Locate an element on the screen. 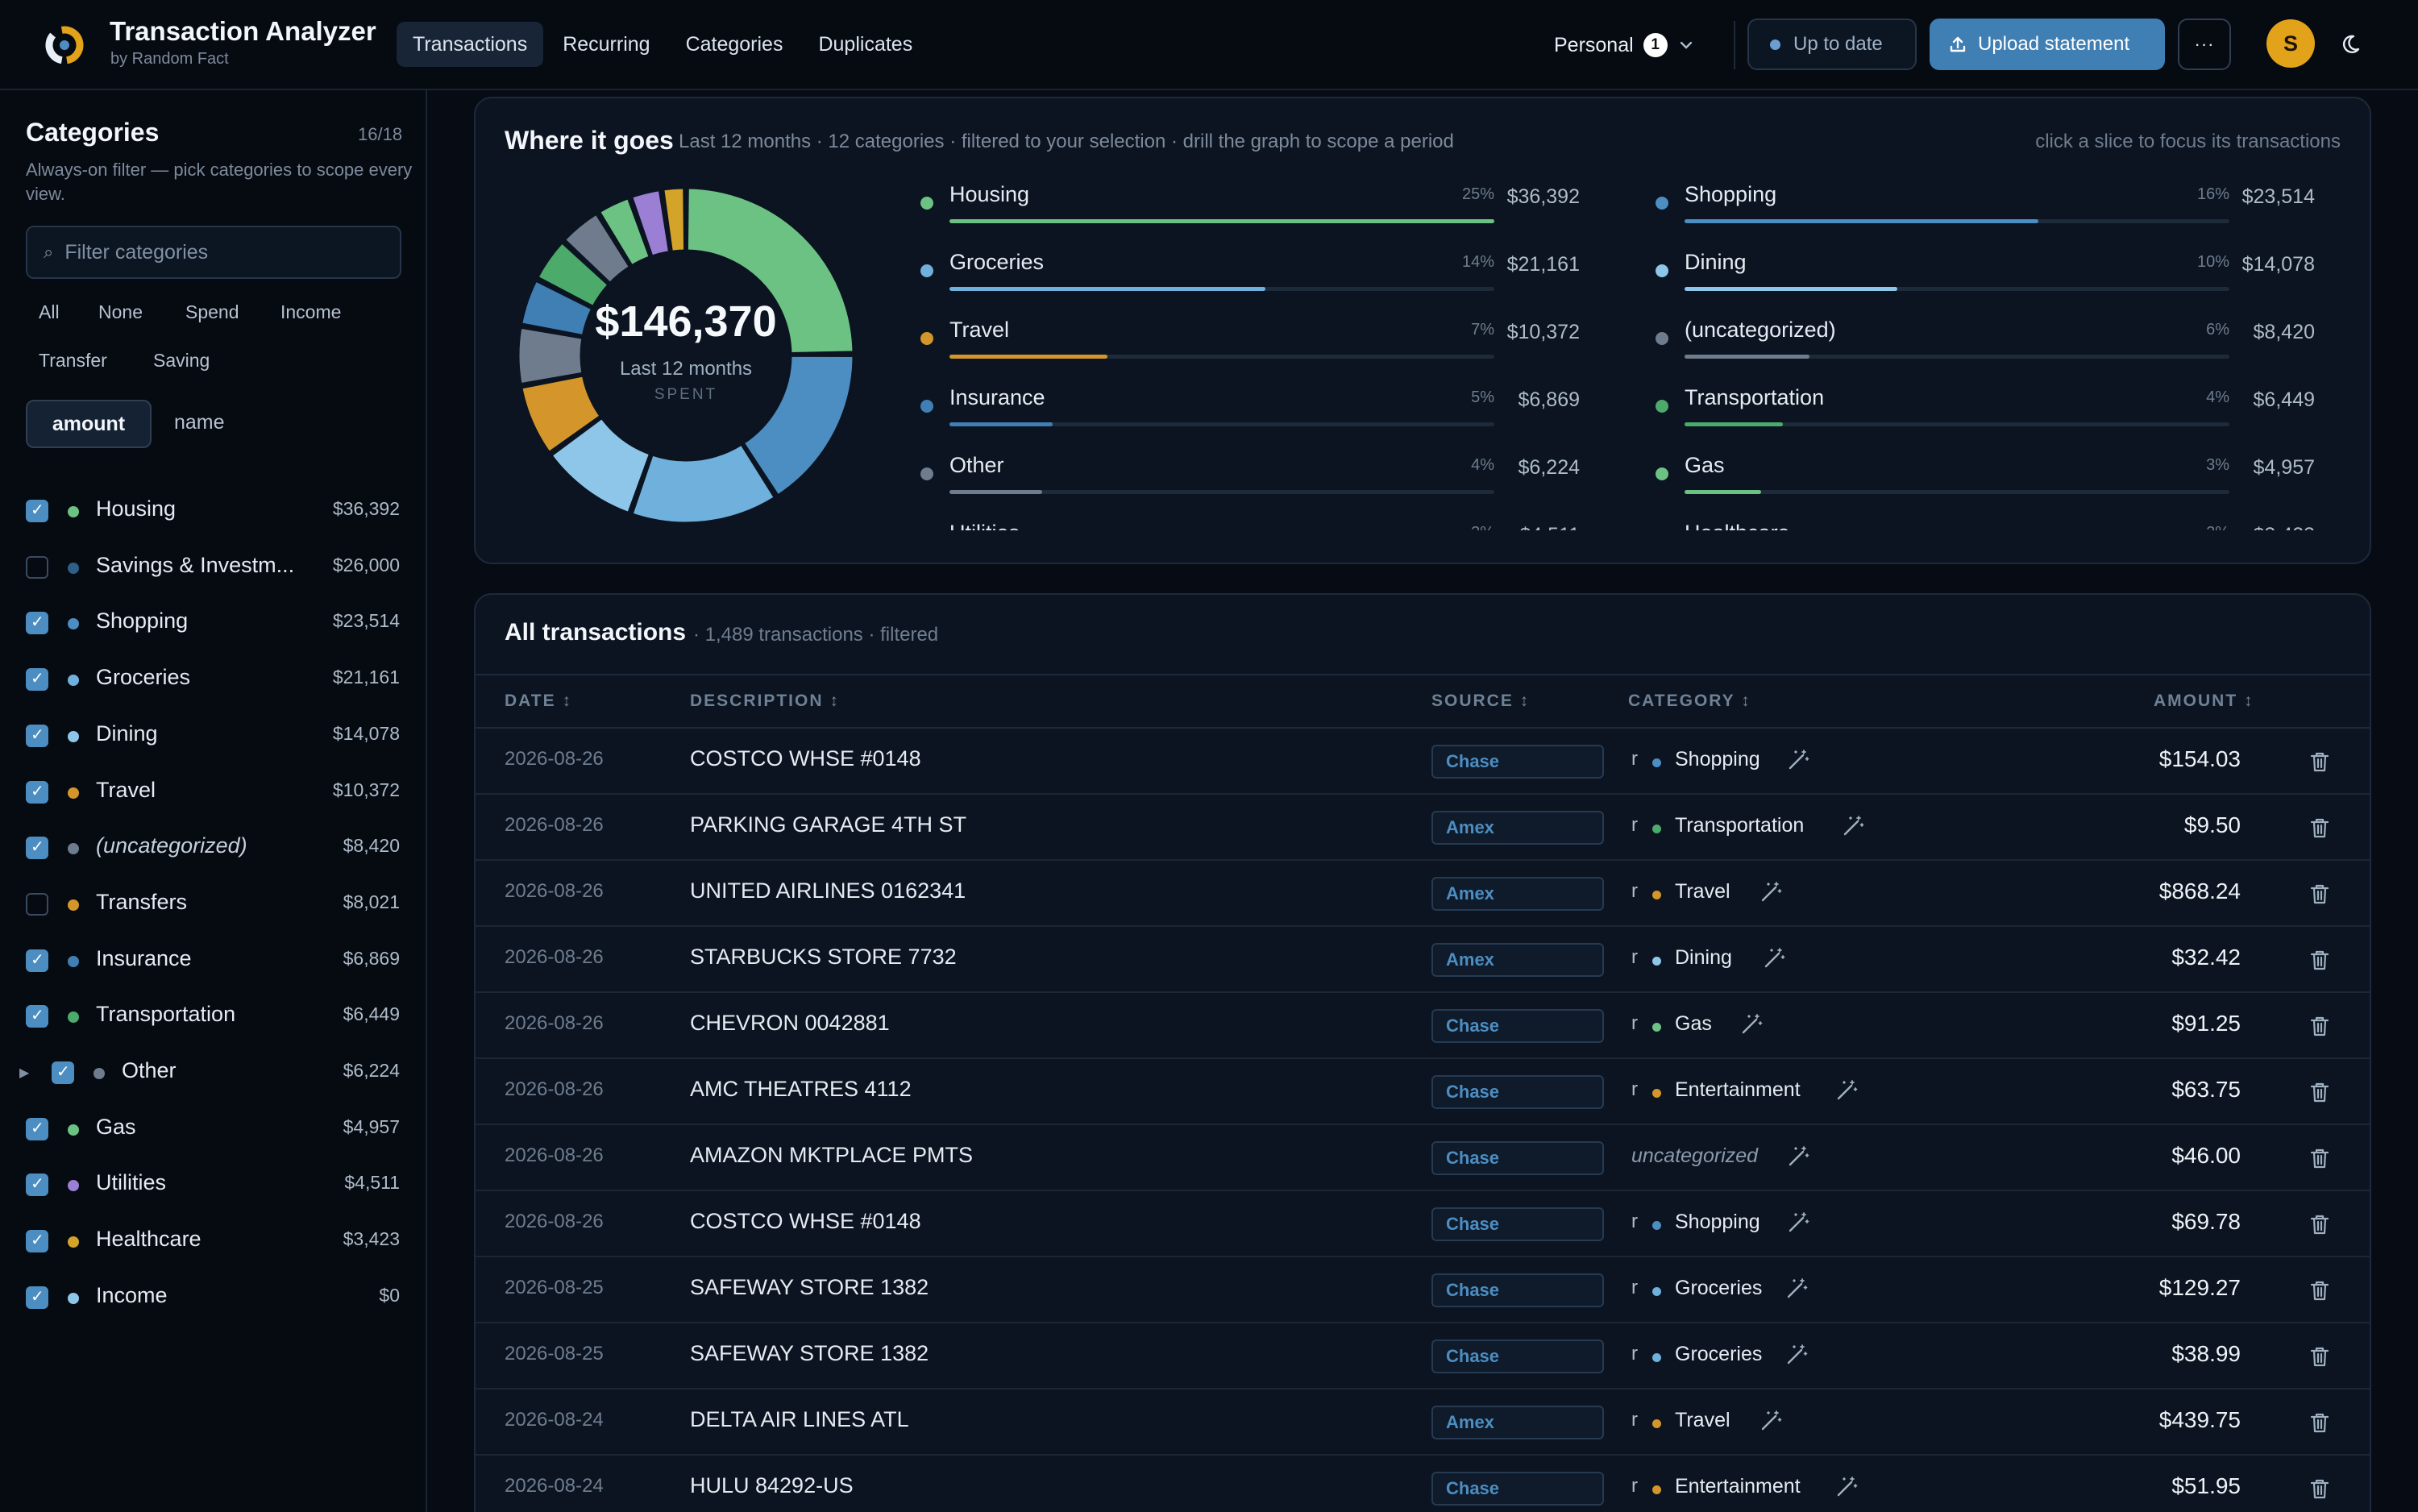 The image size is (2418, 1512). category-row-uncategorized: (uncategorized) $8,420 is located at coordinates (213, 846).